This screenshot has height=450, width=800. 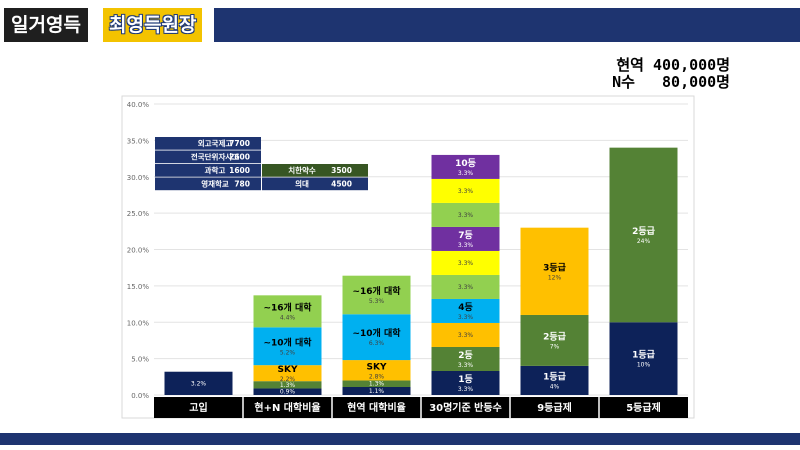 I want to click on y-tick-label: 0.0%, so click(x=140, y=396).